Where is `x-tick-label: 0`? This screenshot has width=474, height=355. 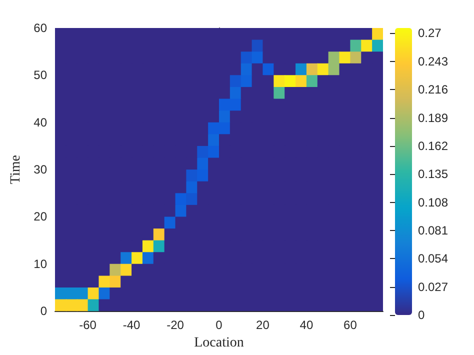
x-tick-label: 0 is located at coordinates (219, 325).